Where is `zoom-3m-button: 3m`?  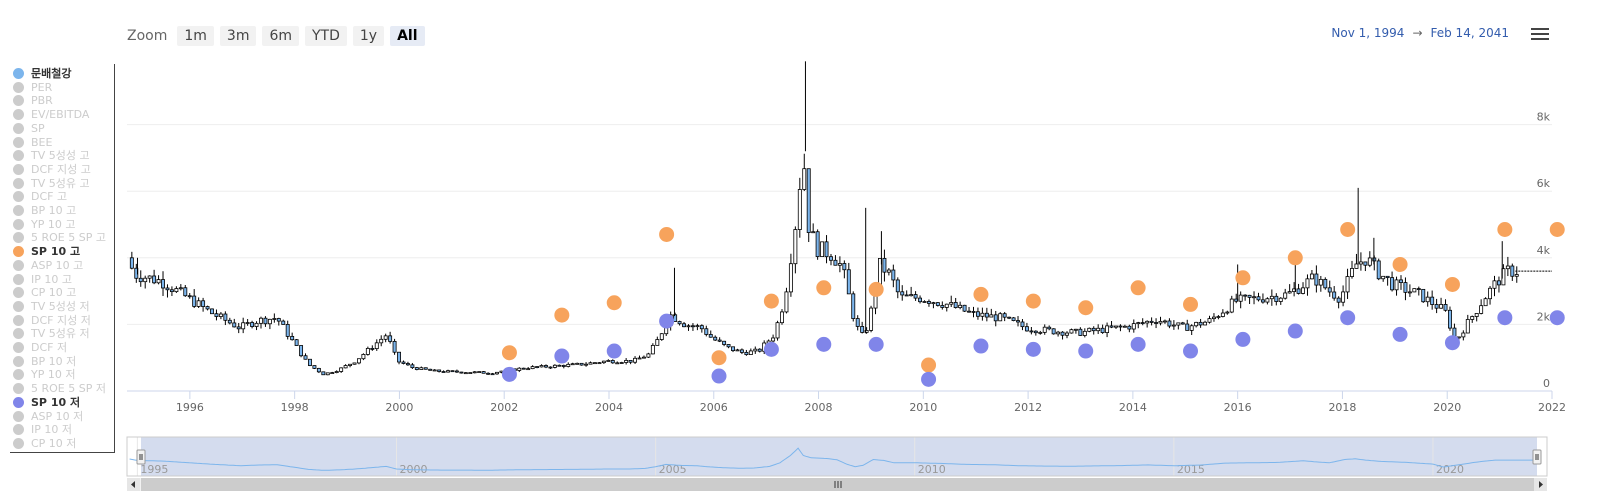
zoom-3m-button: 3m is located at coordinates (238, 36).